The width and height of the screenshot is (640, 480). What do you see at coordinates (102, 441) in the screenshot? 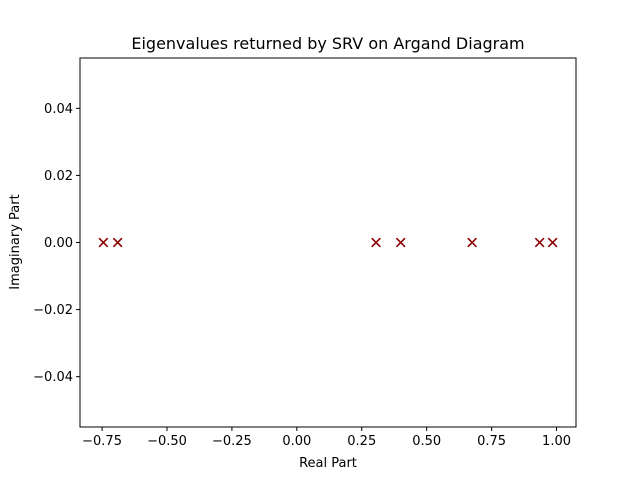
I see `x-tick-label: −0.75` at bounding box center [102, 441].